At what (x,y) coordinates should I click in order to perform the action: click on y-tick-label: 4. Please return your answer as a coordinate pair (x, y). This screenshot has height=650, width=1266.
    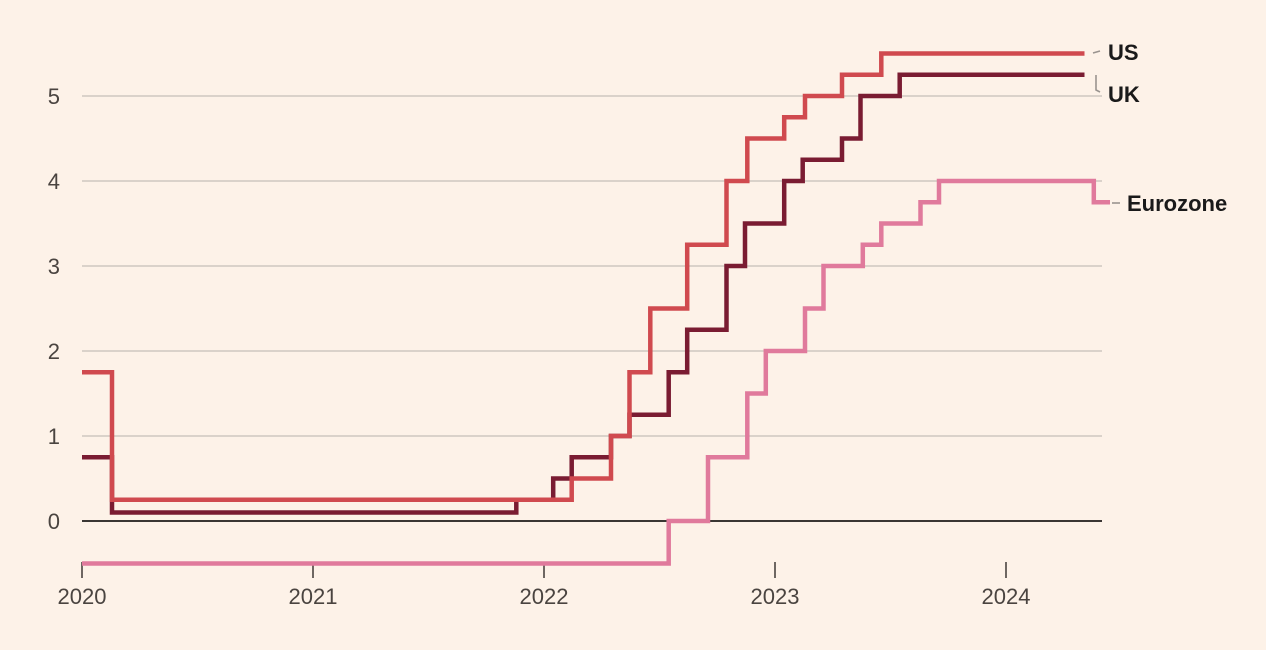
    Looking at the image, I should click on (54, 181).